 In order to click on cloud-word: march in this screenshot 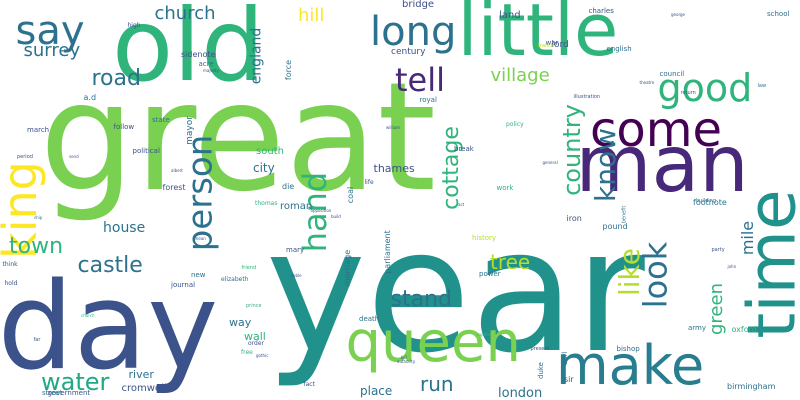, I will do `click(38, 129)`.